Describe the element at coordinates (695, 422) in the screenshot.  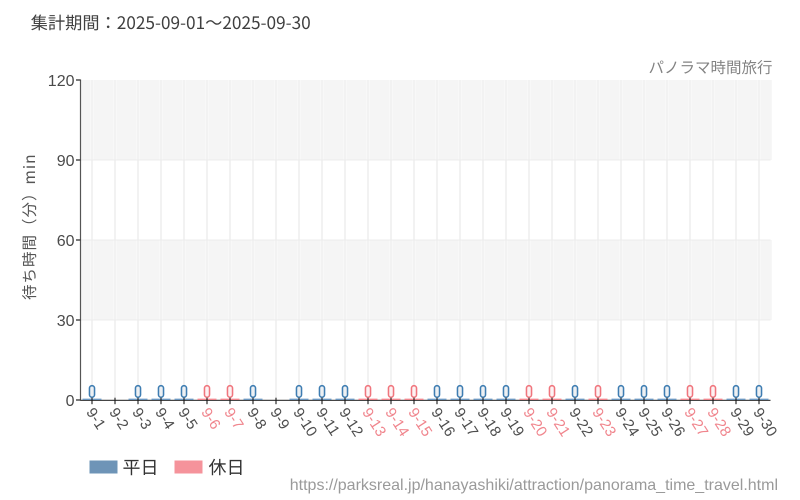
I see `svg-text: 9-27` at that location.